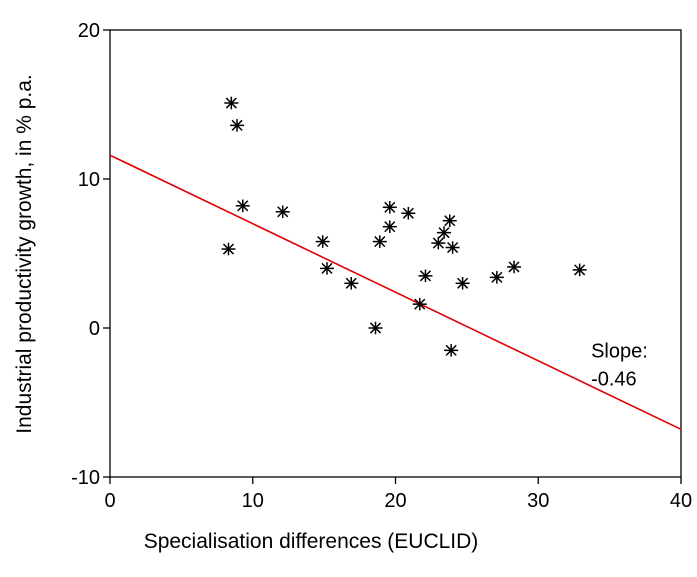 This screenshot has height=577, width=697. Describe the element at coordinates (681, 501) in the screenshot. I see `x-tick-label: 40` at that location.